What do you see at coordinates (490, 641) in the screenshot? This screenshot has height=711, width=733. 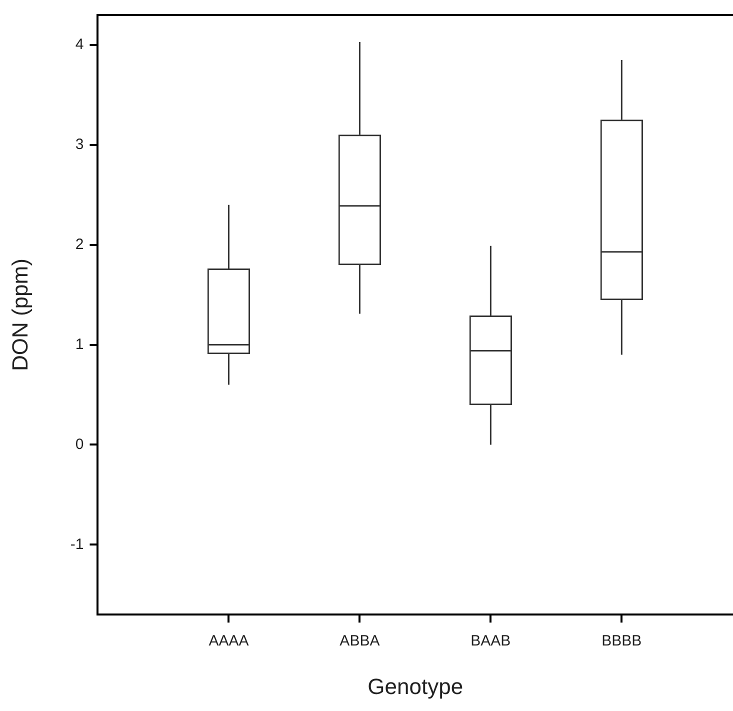 I see `x-tick-label: BAAB` at bounding box center [490, 641].